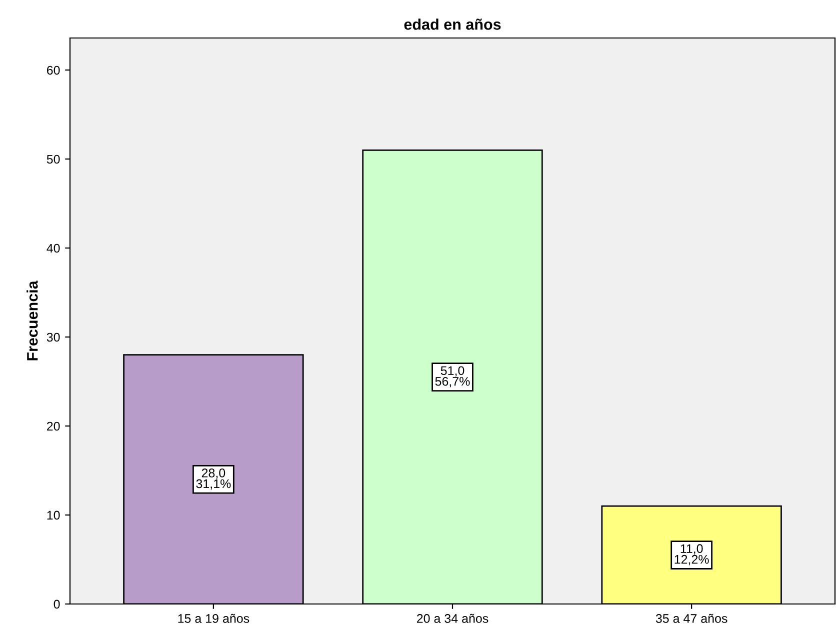  I want to click on data-label: 11,0 12,2%, so click(691, 555).